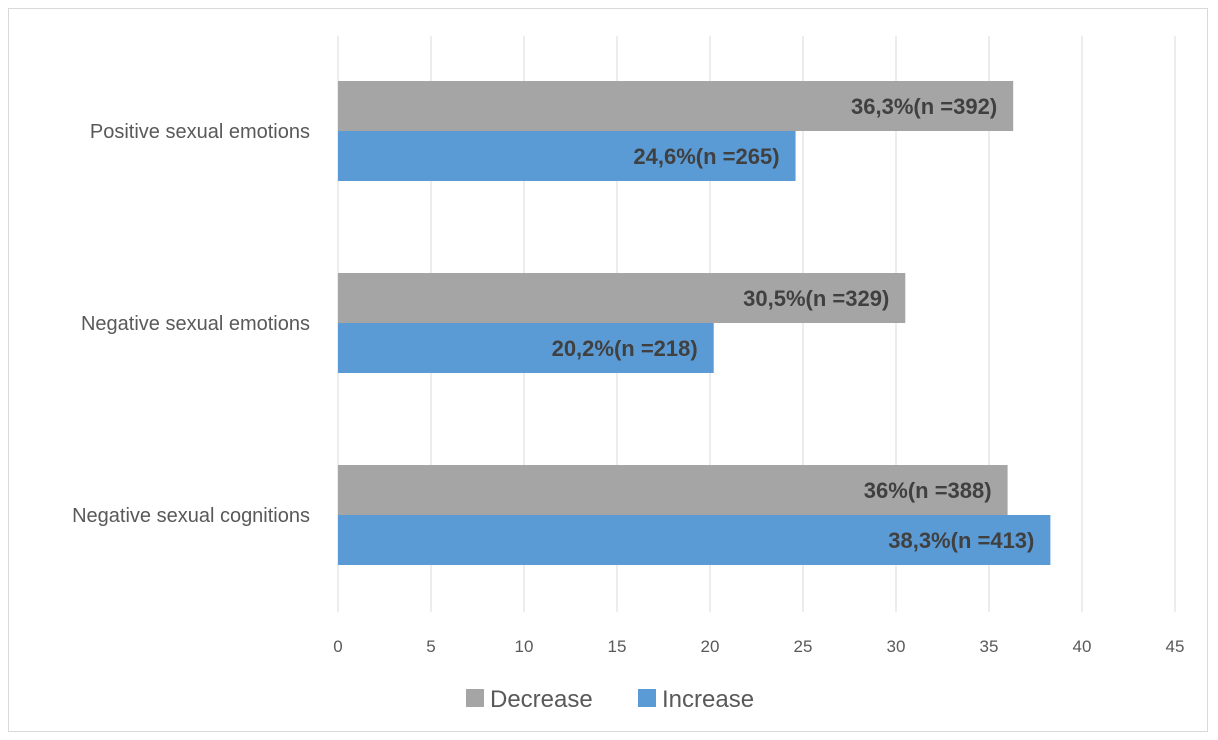 The width and height of the screenshot is (1218, 740). What do you see at coordinates (337, 646) in the screenshot?
I see `x-tick-label: 0` at bounding box center [337, 646].